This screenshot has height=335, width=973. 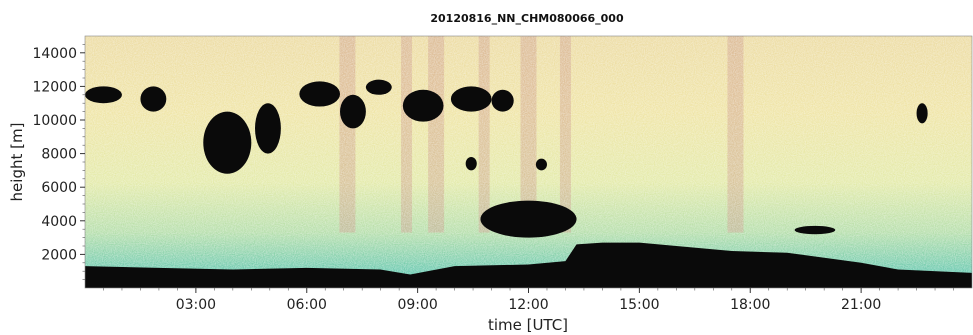 What do you see at coordinates (54, 54) in the screenshot?
I see `y-tick-label: 14000` at bounding box center [54, 54].